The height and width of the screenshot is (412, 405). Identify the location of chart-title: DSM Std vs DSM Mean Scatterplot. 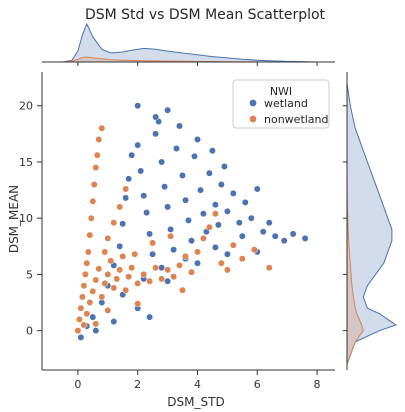
(205, 15).